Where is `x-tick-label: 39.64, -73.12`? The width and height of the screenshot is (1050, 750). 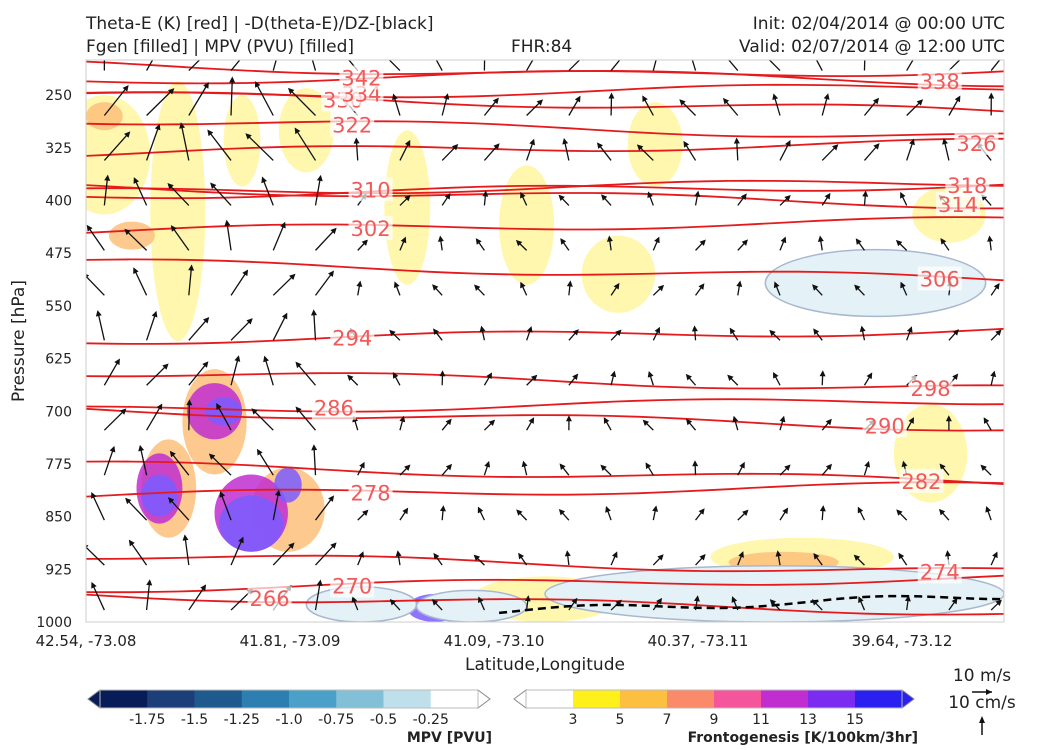 x-tick-label: 39.64, -73.12 is located at coordinates (902, 641).